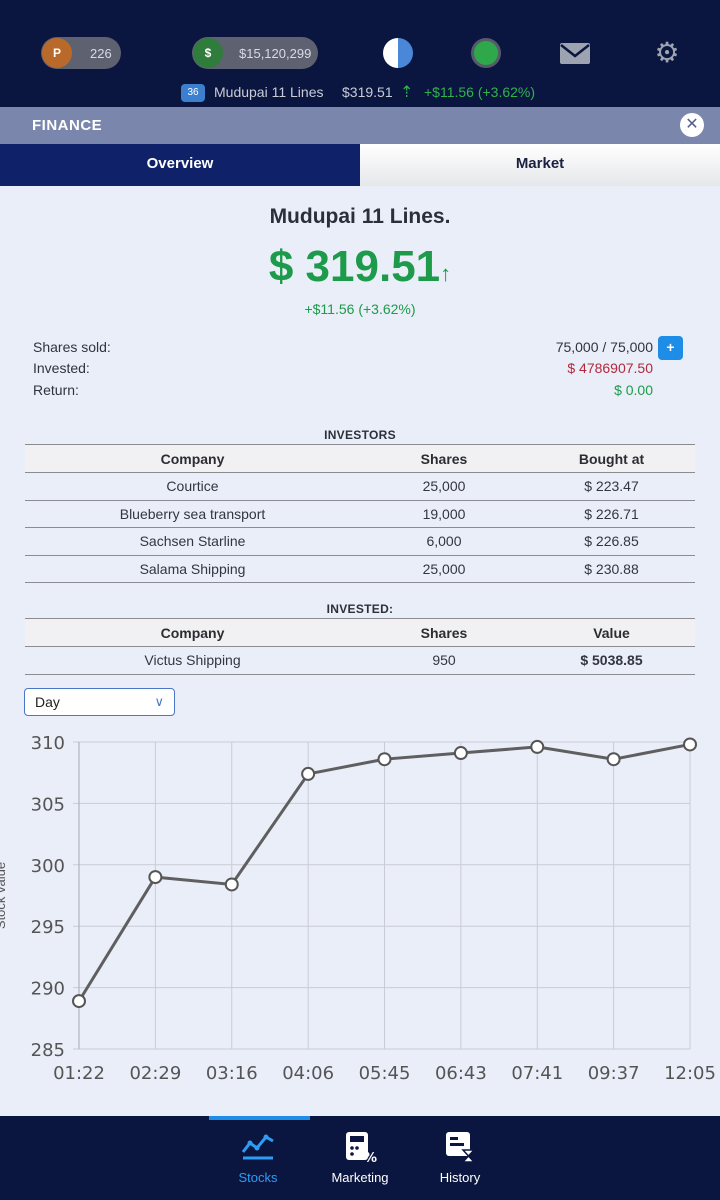  What do you see at coordinates (72, 347) in the screenshot?
I see `shares-sold-label: Shares sold:` at bounding box center [72, 347].